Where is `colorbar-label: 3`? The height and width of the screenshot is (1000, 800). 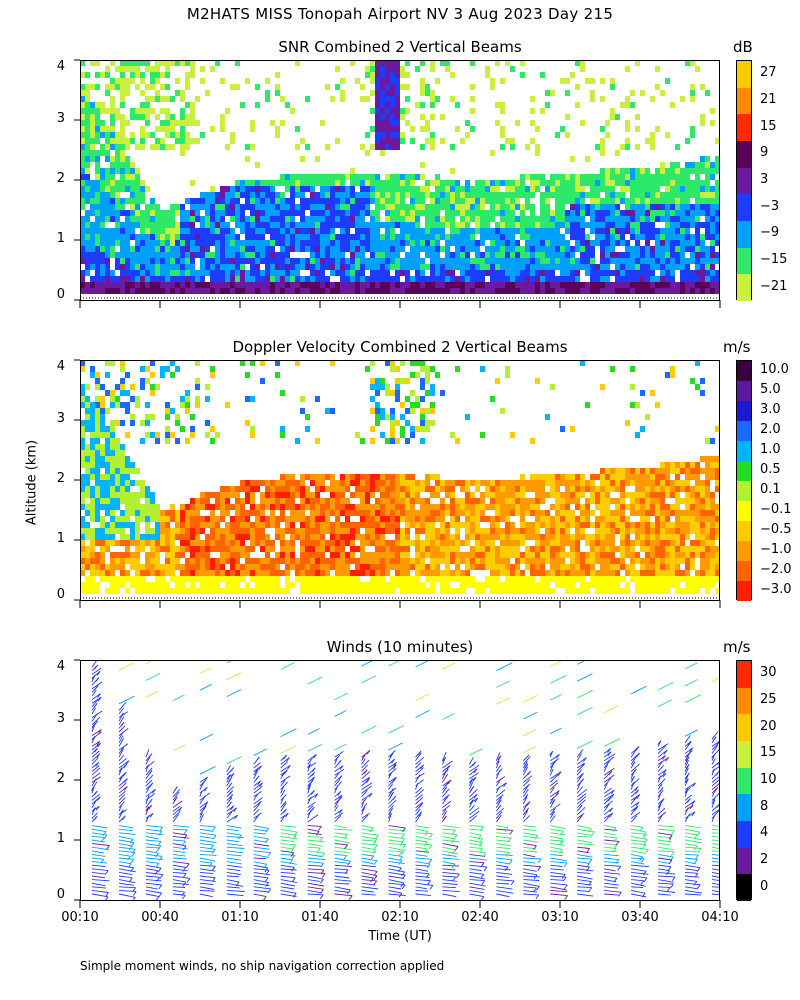
colorbar-label: 3 is located at coordinates (764, 179).